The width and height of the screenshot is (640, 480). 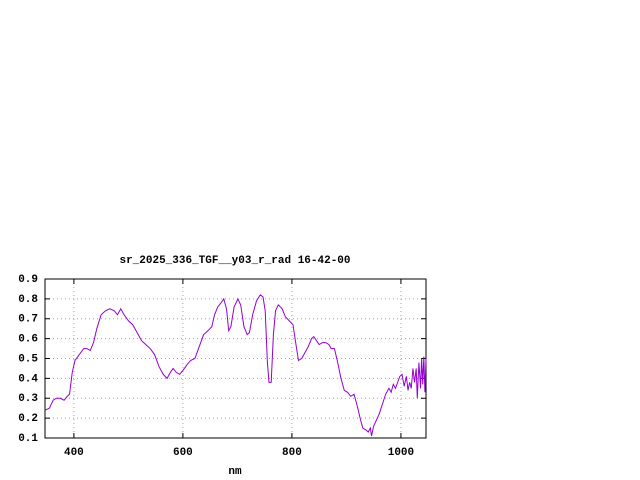 What do you see at coordinates (28, 419) in the screenshot?
I see `y-tick-label: 0.2` at bounding box center [28, 419].